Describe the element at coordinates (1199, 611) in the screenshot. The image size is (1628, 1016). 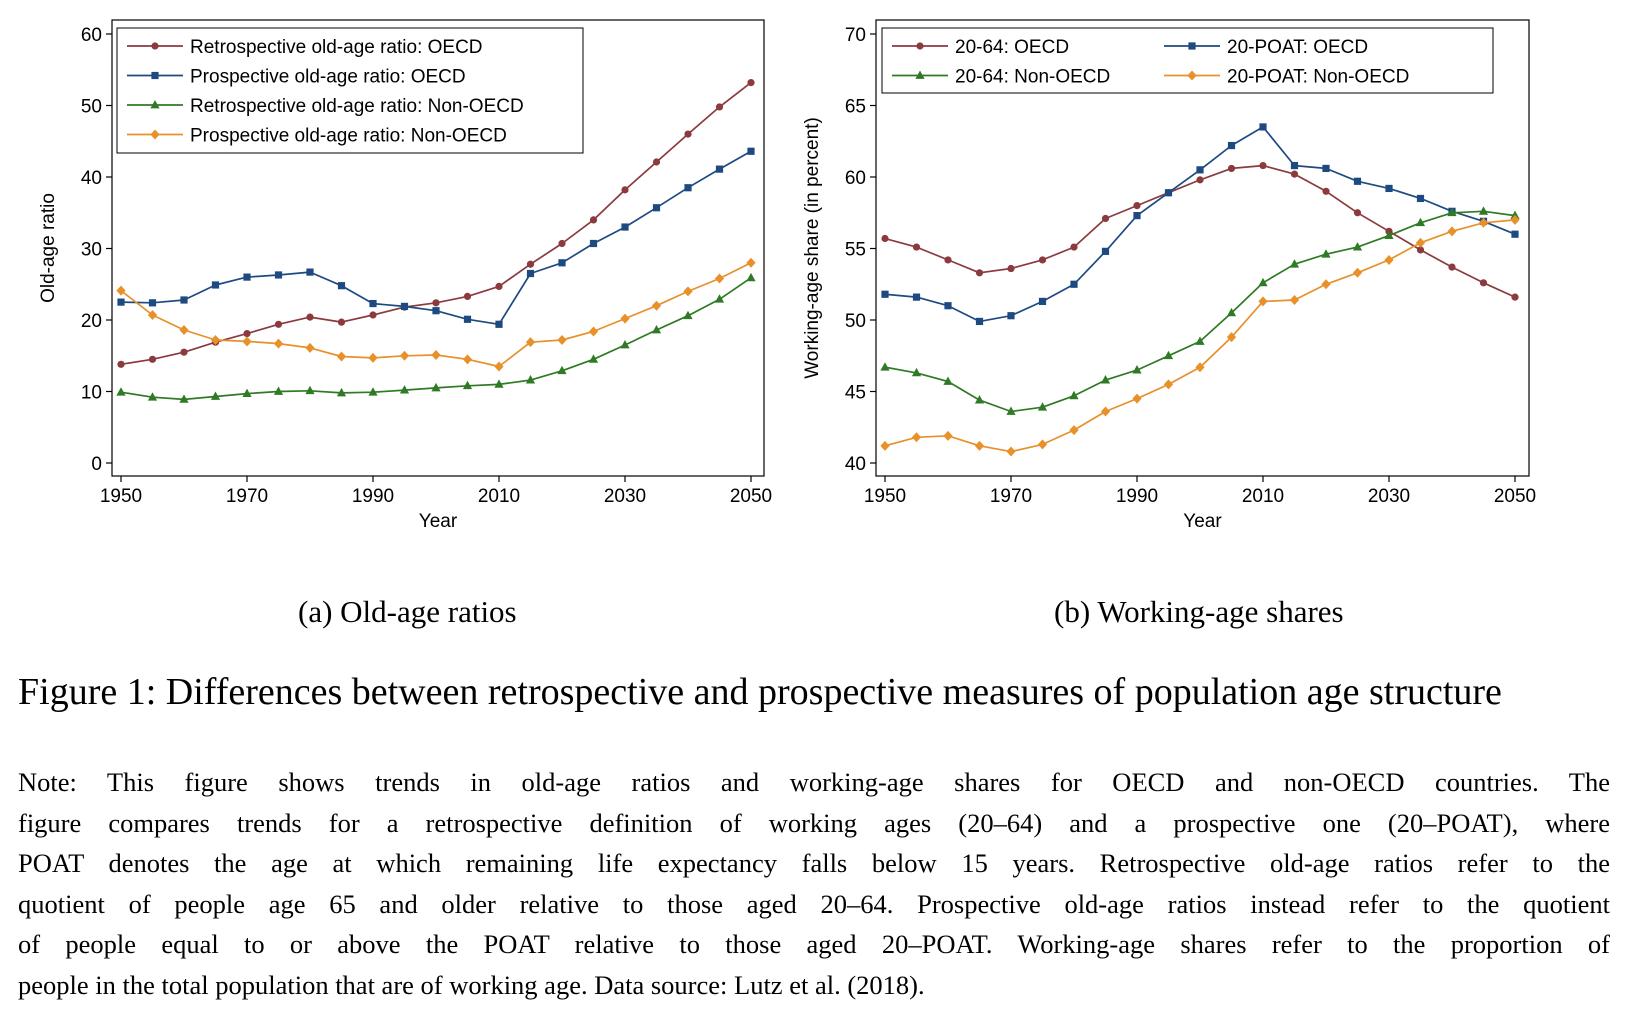
I see `panel-b-caption: (b) Working-age shares` at that location.